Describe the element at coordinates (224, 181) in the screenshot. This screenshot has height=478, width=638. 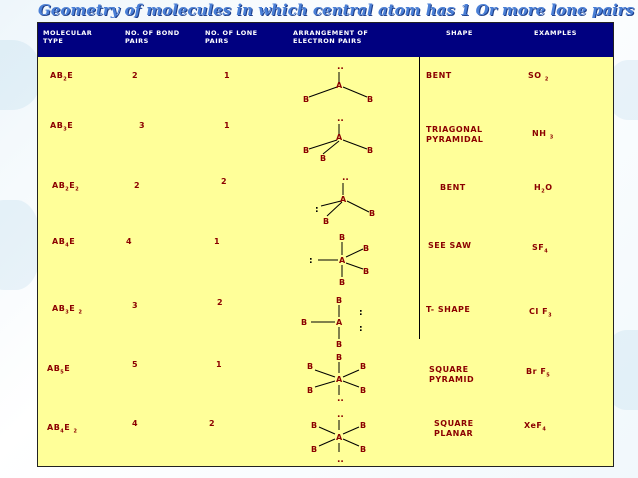
I see `row3-lone-pairs: 2` at that location.